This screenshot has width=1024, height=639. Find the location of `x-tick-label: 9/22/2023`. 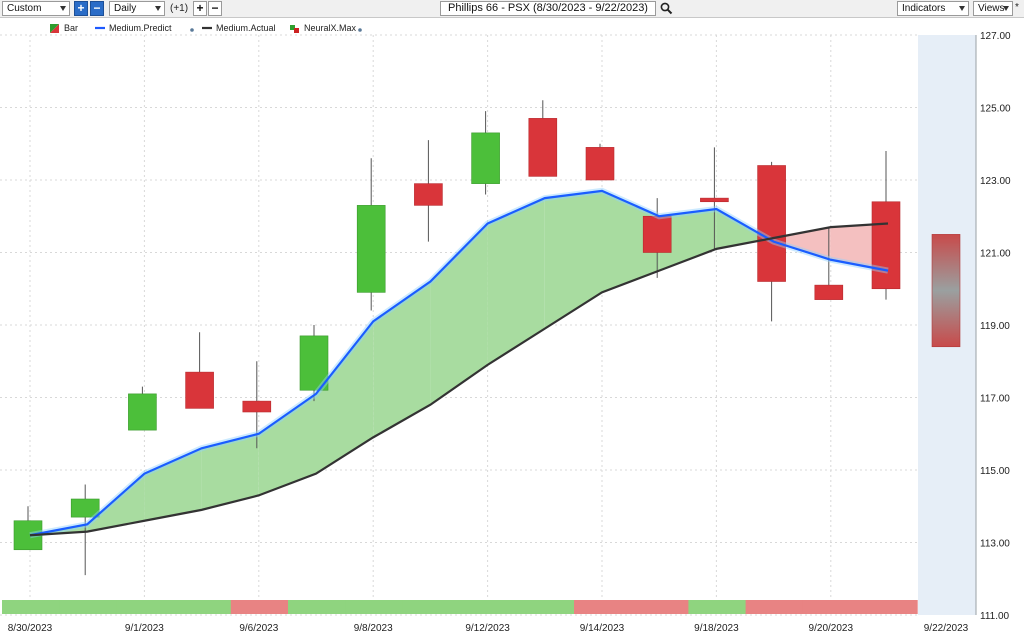

x-tick-label: 9/22/2023 is located at coordinates (946, 628).